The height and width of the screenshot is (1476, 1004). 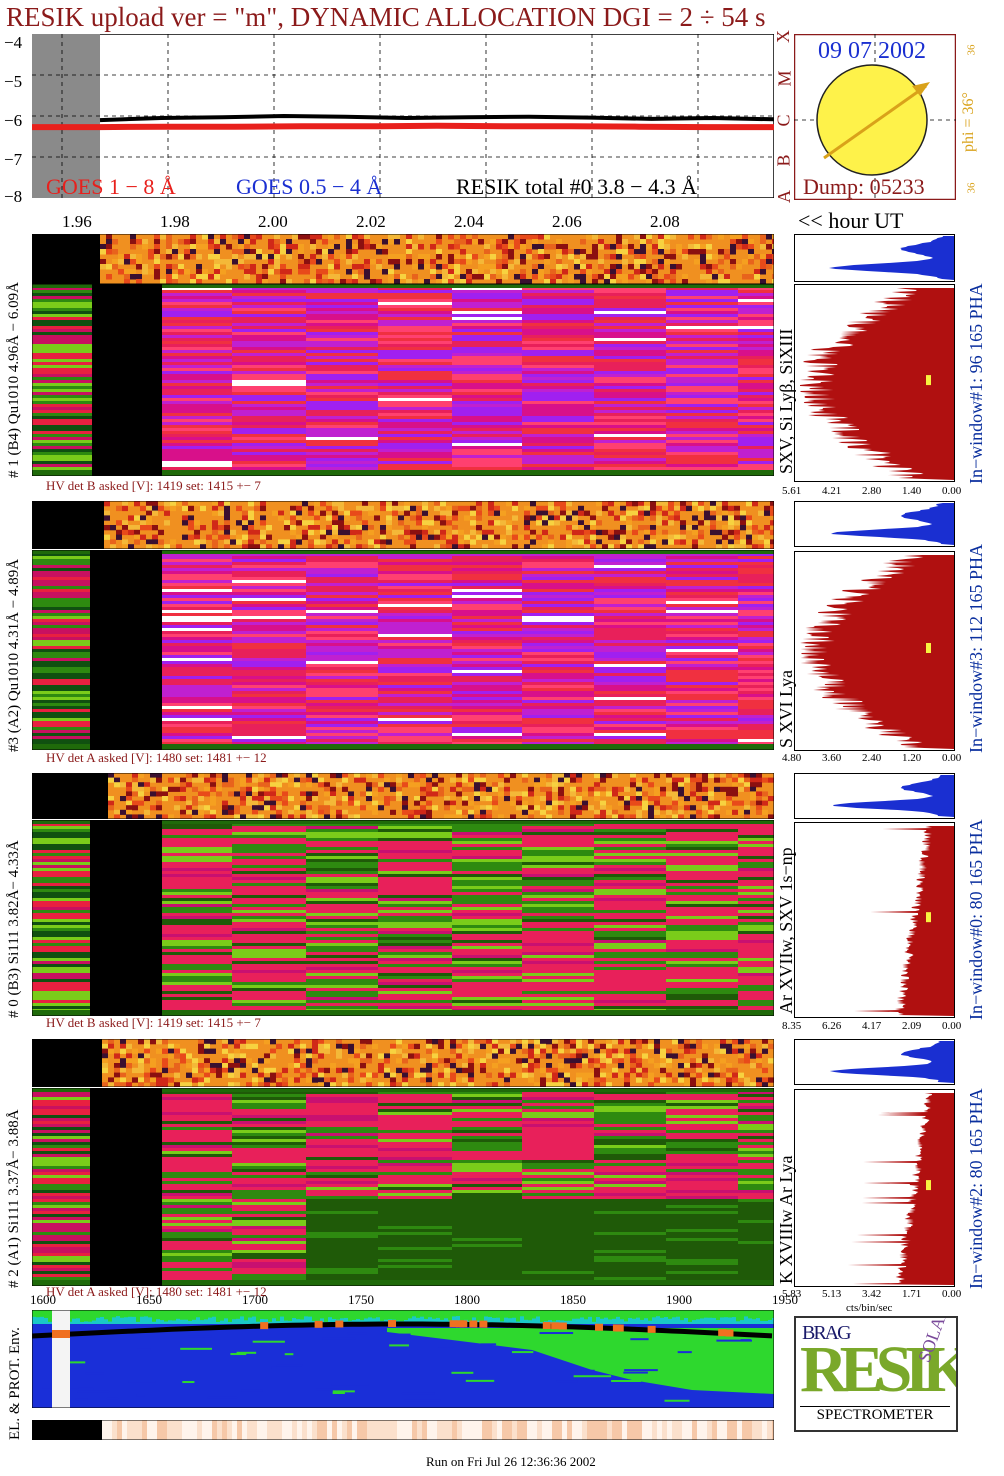 What do you see at coordinates (952, 758) in the screenshot?
I see `pha-xtick-1-4: 0.00` at bounding box center [952, 758].